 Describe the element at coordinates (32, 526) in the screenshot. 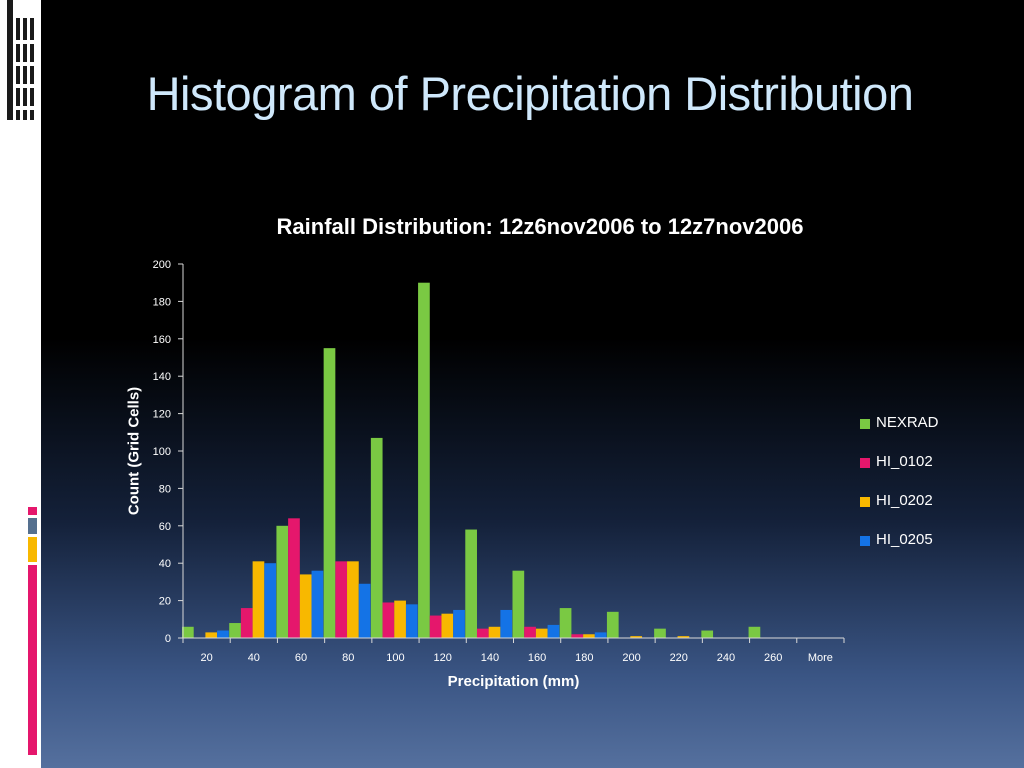

I see `deco-bar-slate` at that location.